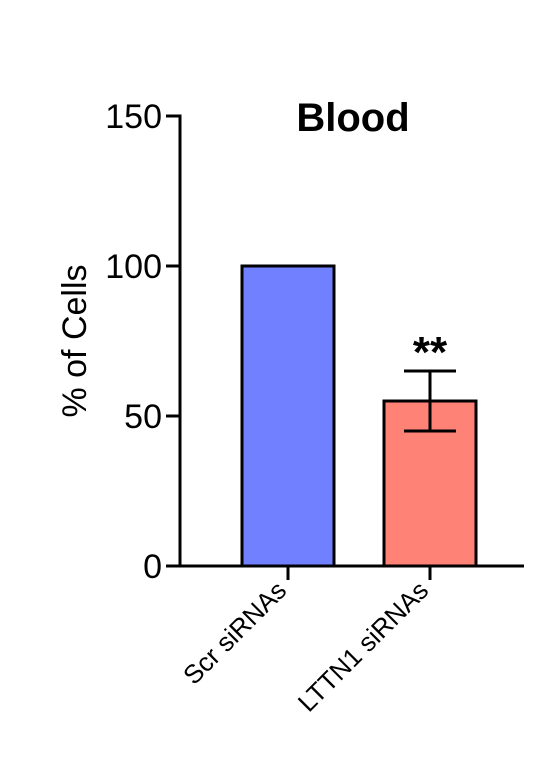  What do you see at coordinates (142, 342) in the screenshot?
I see `y-axis-ticks: 0 50 100 150` at bounding box center [142, 342].